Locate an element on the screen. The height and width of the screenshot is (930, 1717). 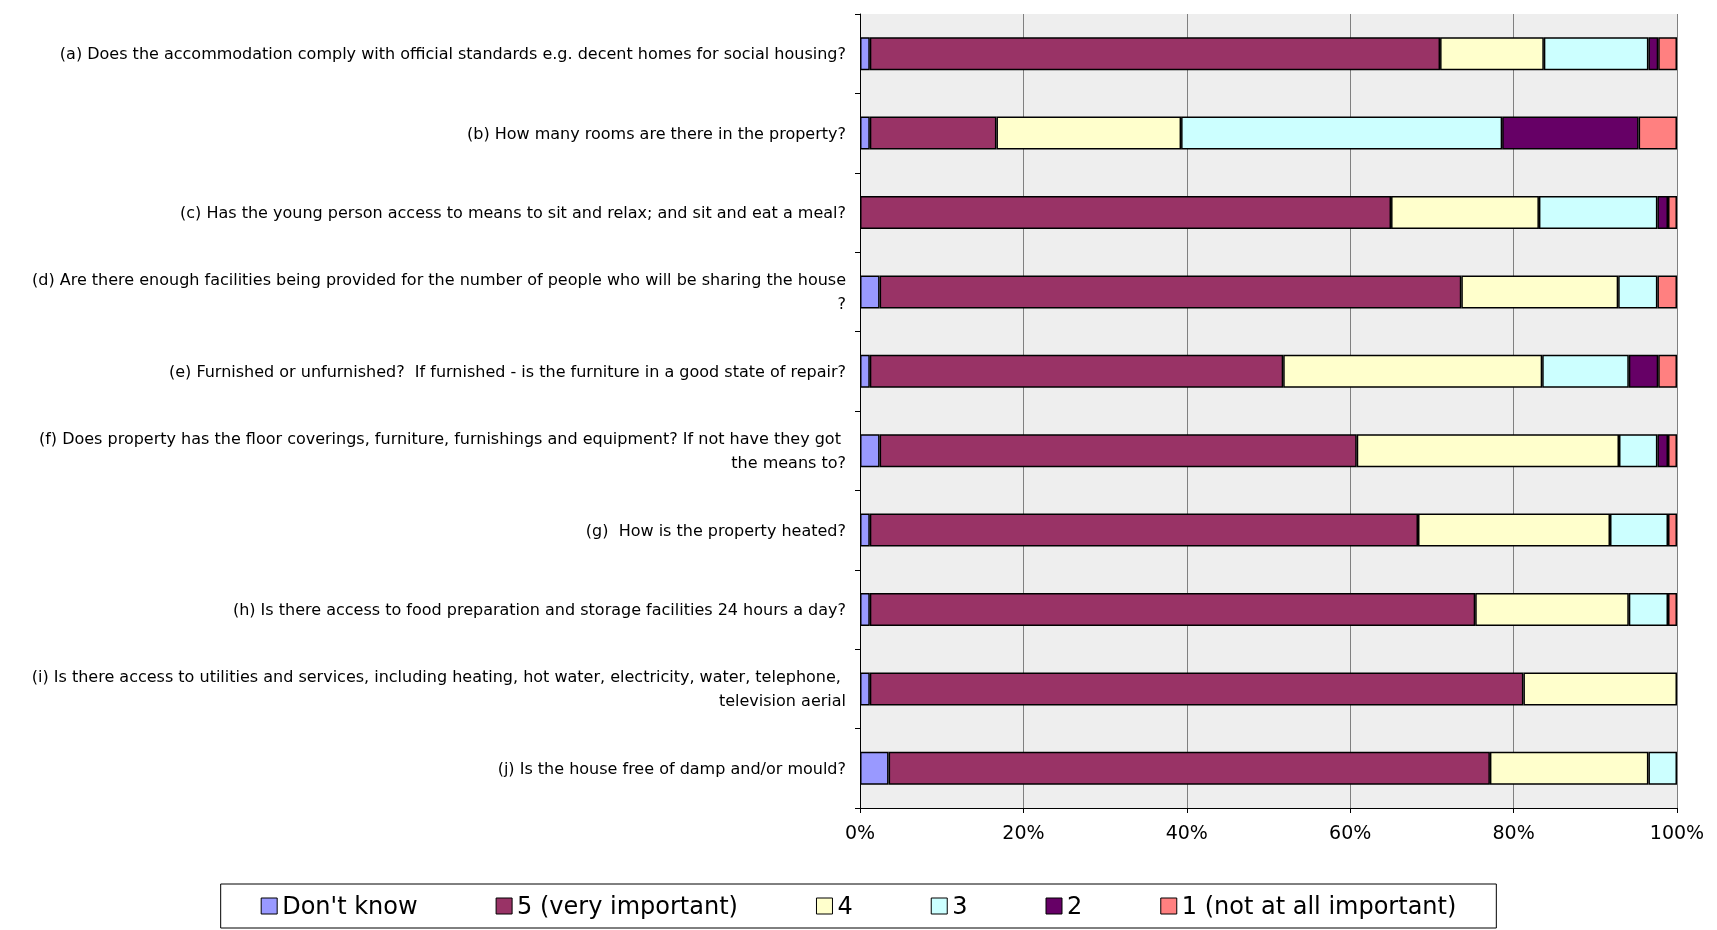
x-tick-label: 100% is located at coordinates (1677, 831).